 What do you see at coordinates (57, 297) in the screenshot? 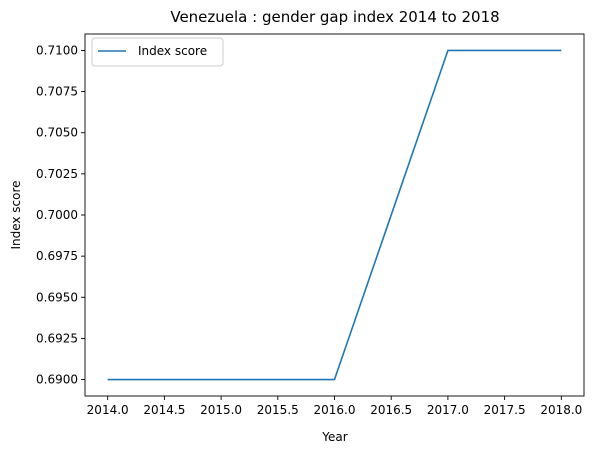
I see `y-tick-label: 0.6950` at bounding box center [57, 297].